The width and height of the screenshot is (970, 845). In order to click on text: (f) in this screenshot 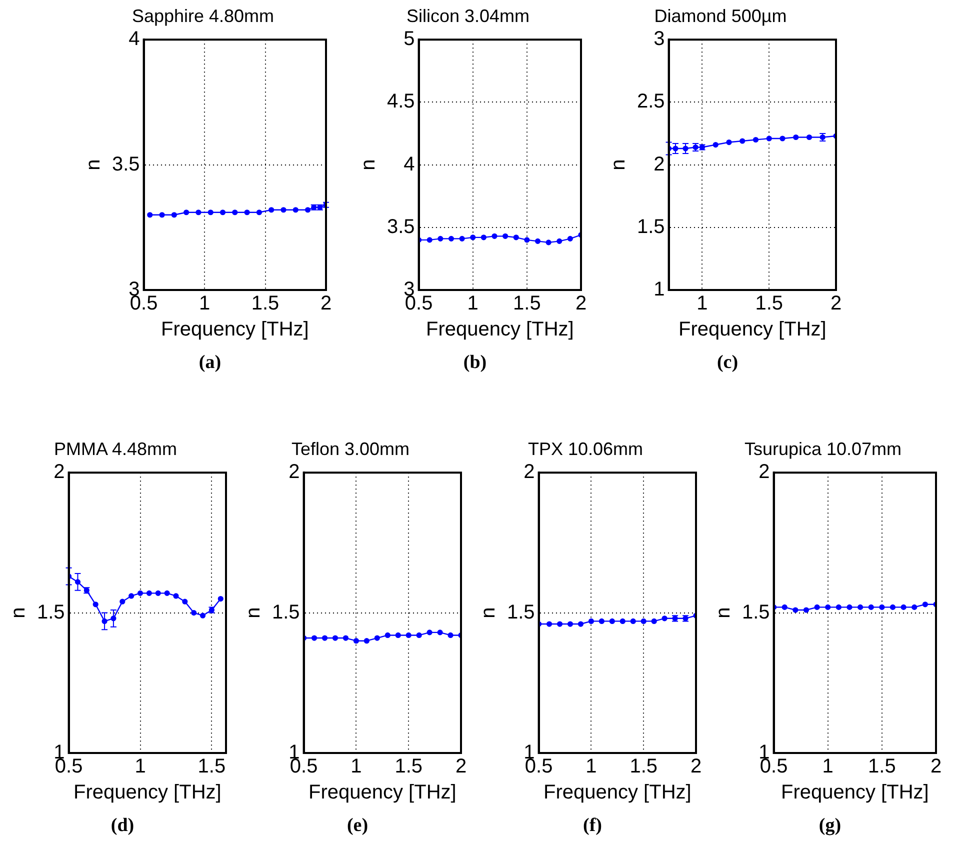, I will do `click(592, 826)`.